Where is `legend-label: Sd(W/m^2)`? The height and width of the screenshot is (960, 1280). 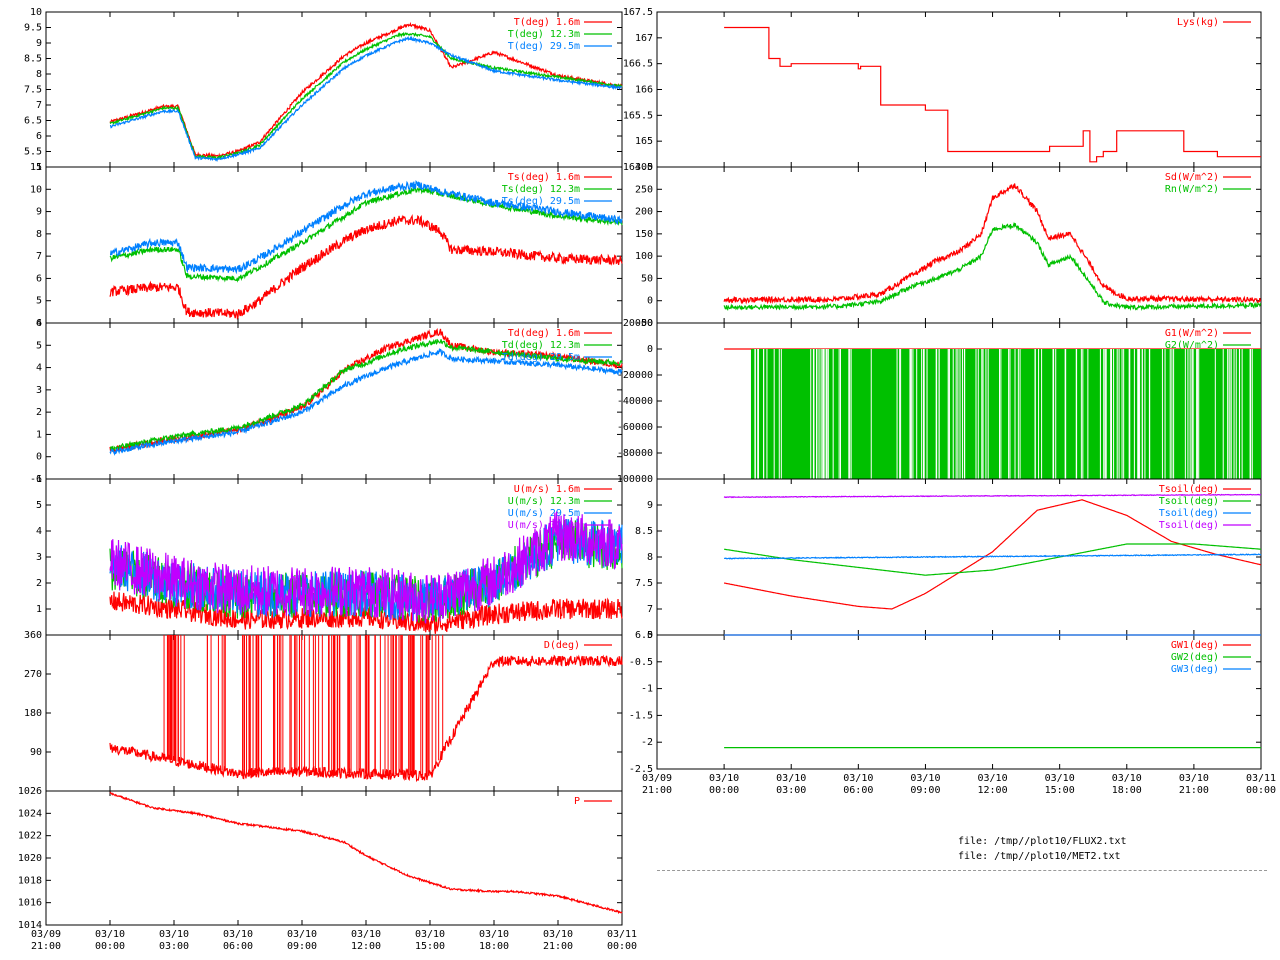 legend-label: Sd(W/m^2) is located at coordinates (1192, 177).